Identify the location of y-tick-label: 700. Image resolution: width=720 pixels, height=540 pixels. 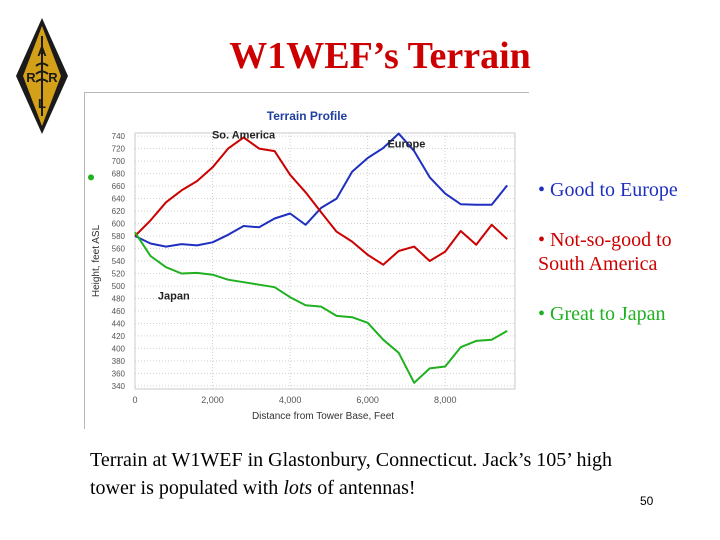
(119, 161).